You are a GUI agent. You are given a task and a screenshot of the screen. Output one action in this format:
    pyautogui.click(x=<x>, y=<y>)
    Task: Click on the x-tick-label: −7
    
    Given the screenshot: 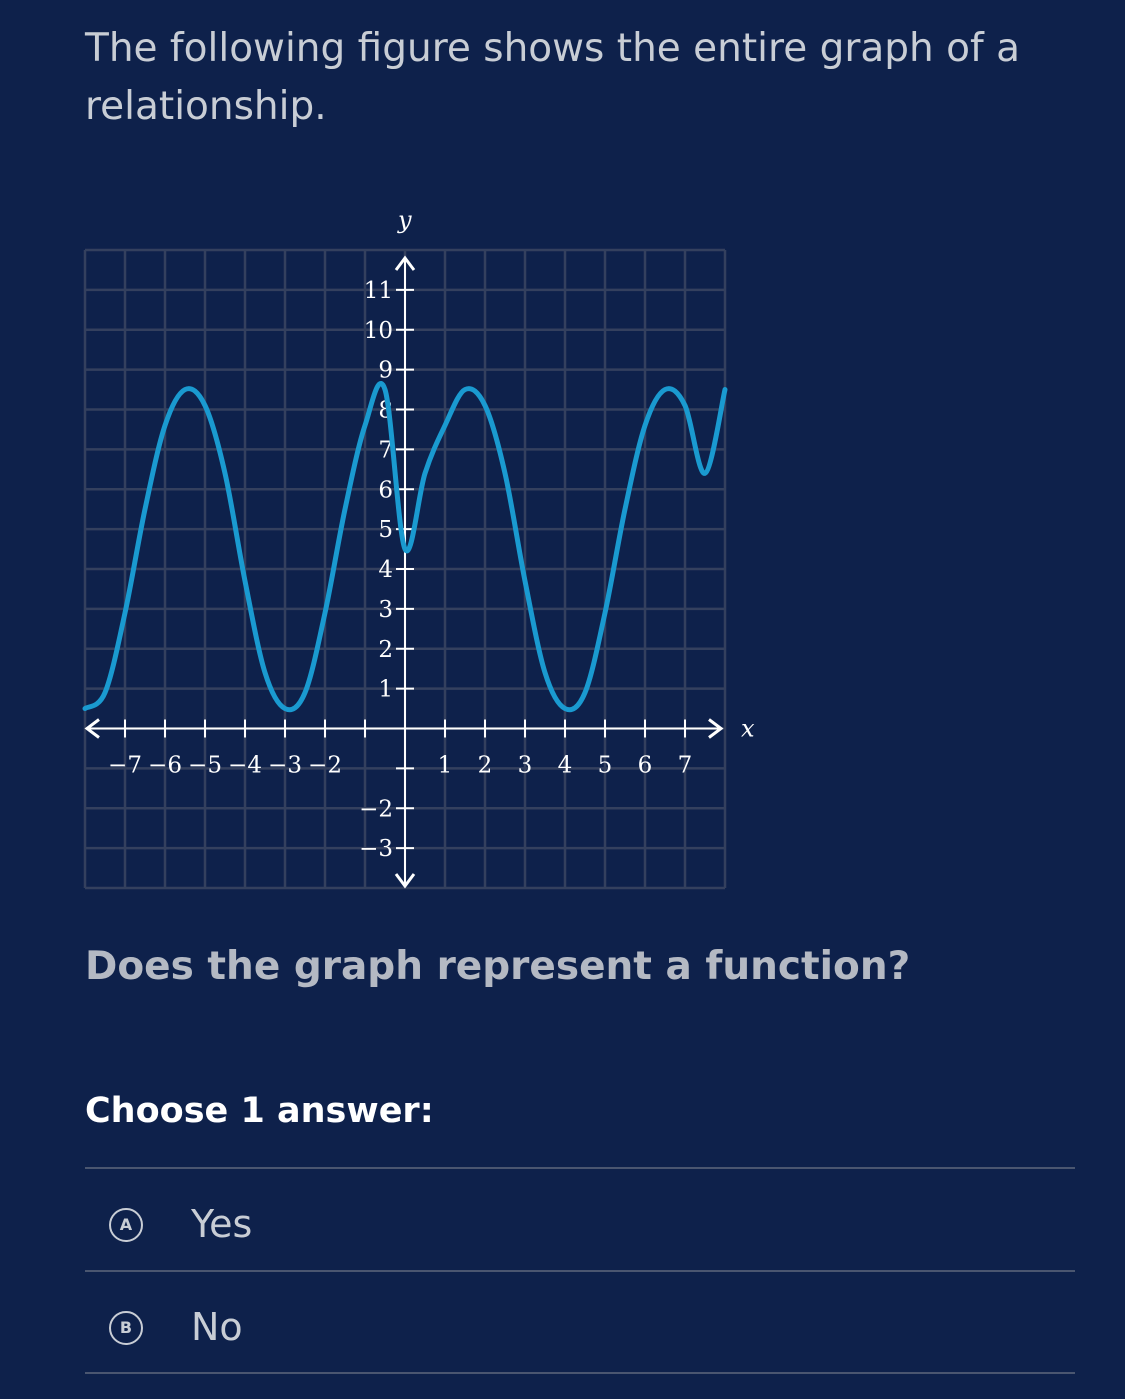 What is the action you would take?
    pyautogui.click(x=125, y=766)
    